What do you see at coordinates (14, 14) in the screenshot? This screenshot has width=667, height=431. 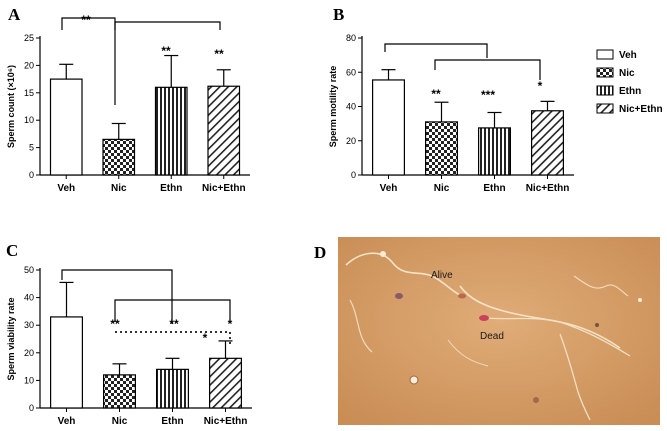 I see `panel-letter-a: A` at bounding box center [14, 14].